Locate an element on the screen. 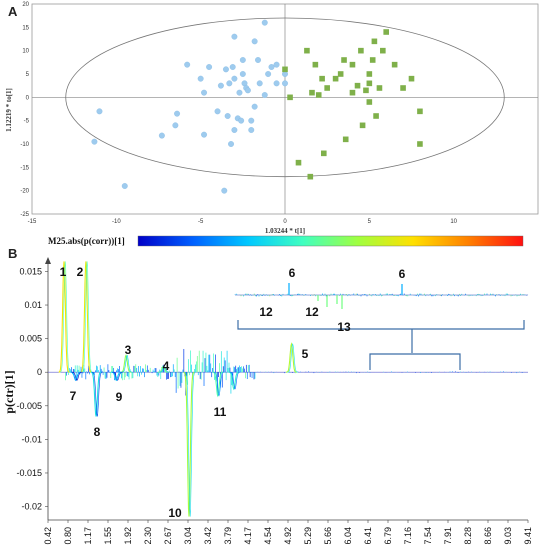  a-xtick-label: 10 is located at coordinates (453, 222).